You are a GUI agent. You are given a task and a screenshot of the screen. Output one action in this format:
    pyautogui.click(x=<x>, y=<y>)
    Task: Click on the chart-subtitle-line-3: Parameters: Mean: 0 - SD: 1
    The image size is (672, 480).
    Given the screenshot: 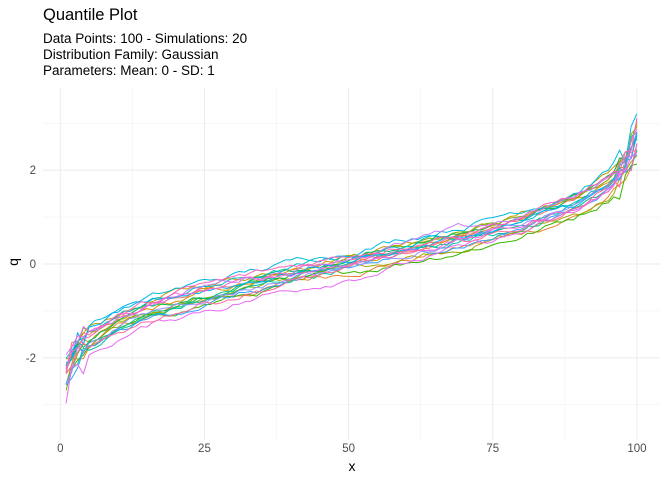 What is the action you would take?
    pyautogui.click(x=129, y=70)
    